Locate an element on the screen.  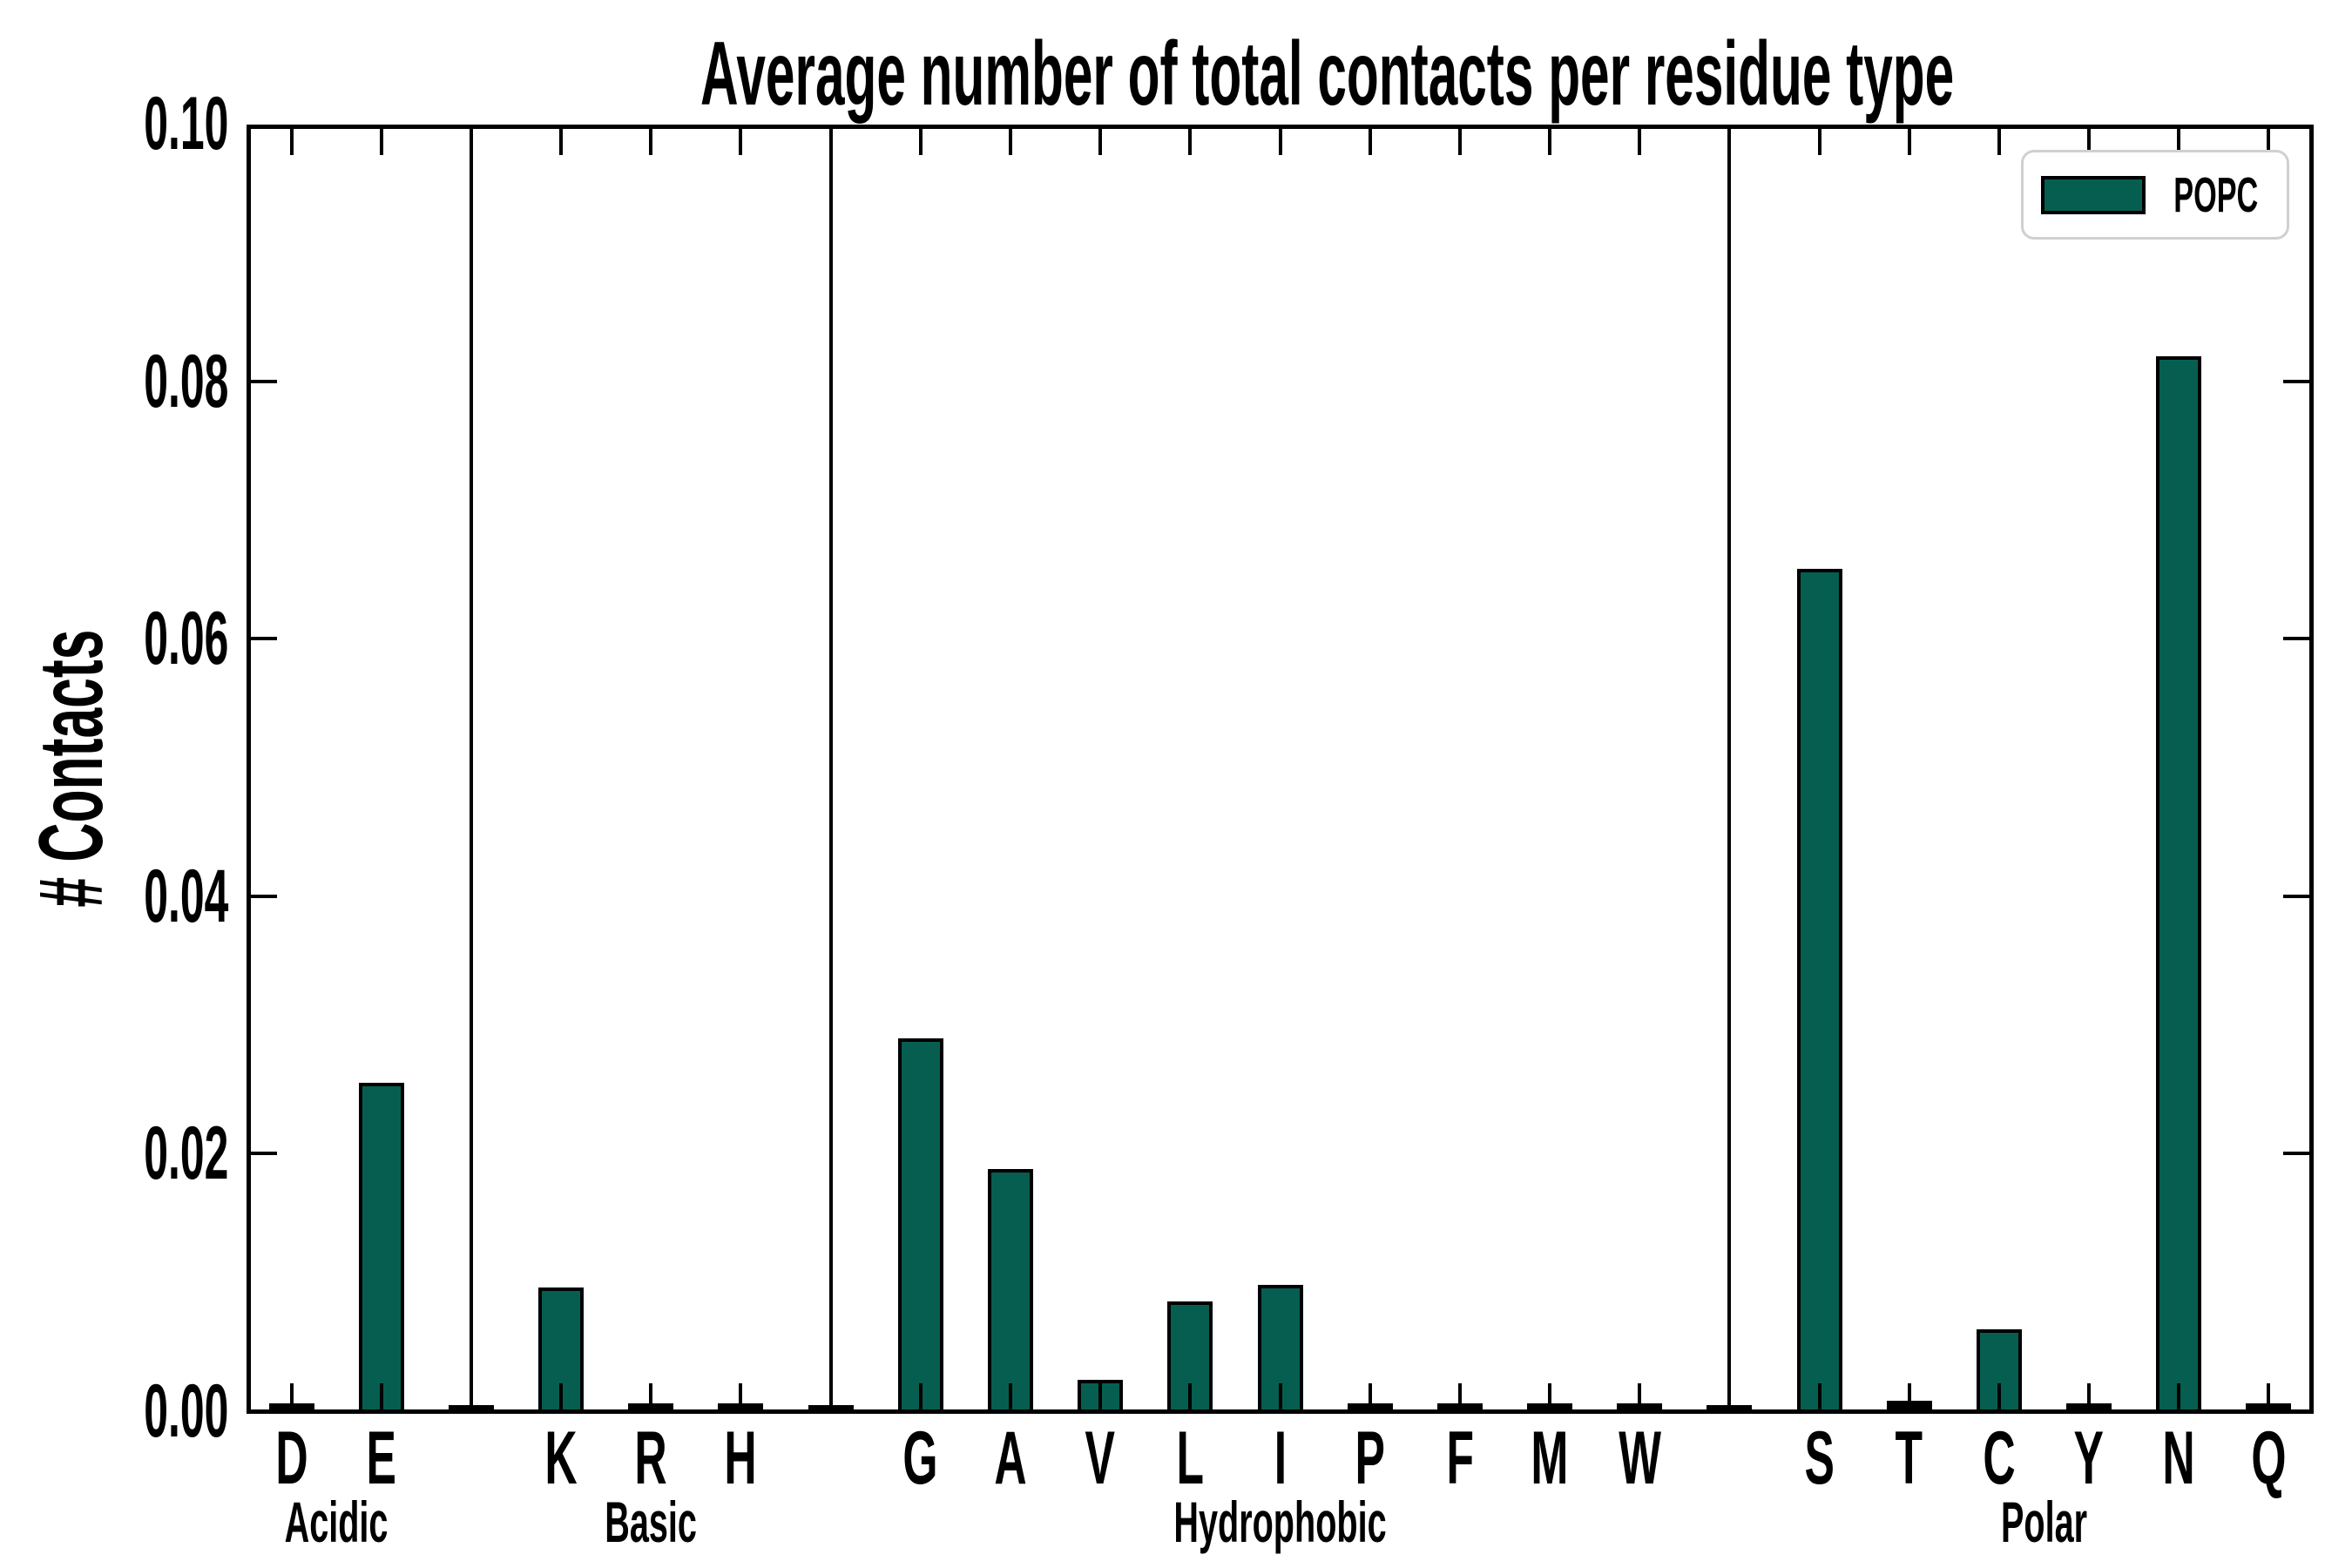
y-axis-title-row: # Contacts is located at coordinates (71, 768).